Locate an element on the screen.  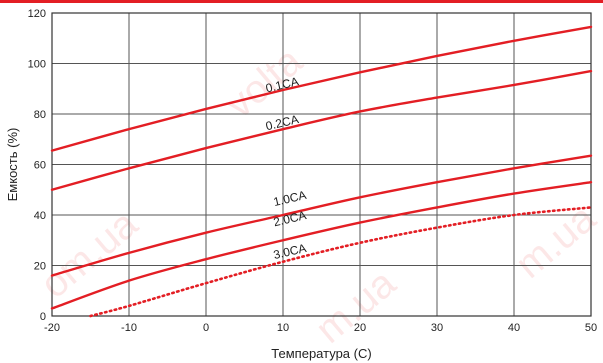
y-tick-label: 40 is located at coordinates (40, 216).